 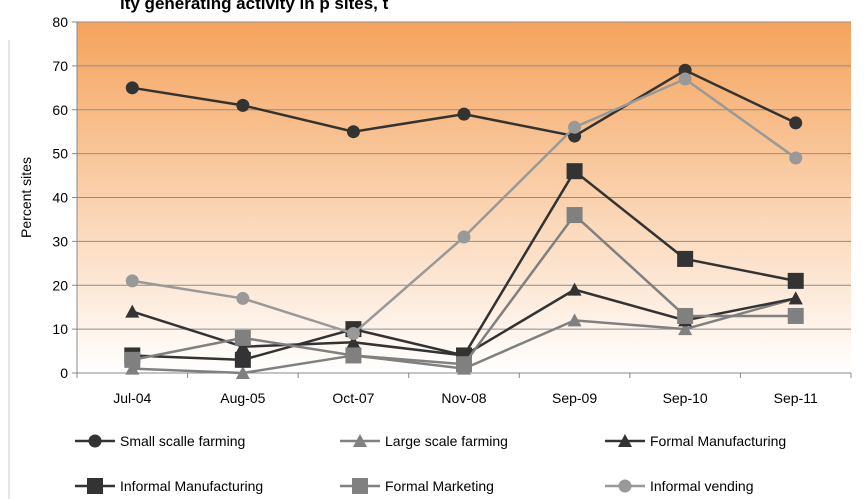 What do you see at coordinates (60, 66) in the screenshot?
I see `y-tick-label: 70` at bounding box center [60, 66].